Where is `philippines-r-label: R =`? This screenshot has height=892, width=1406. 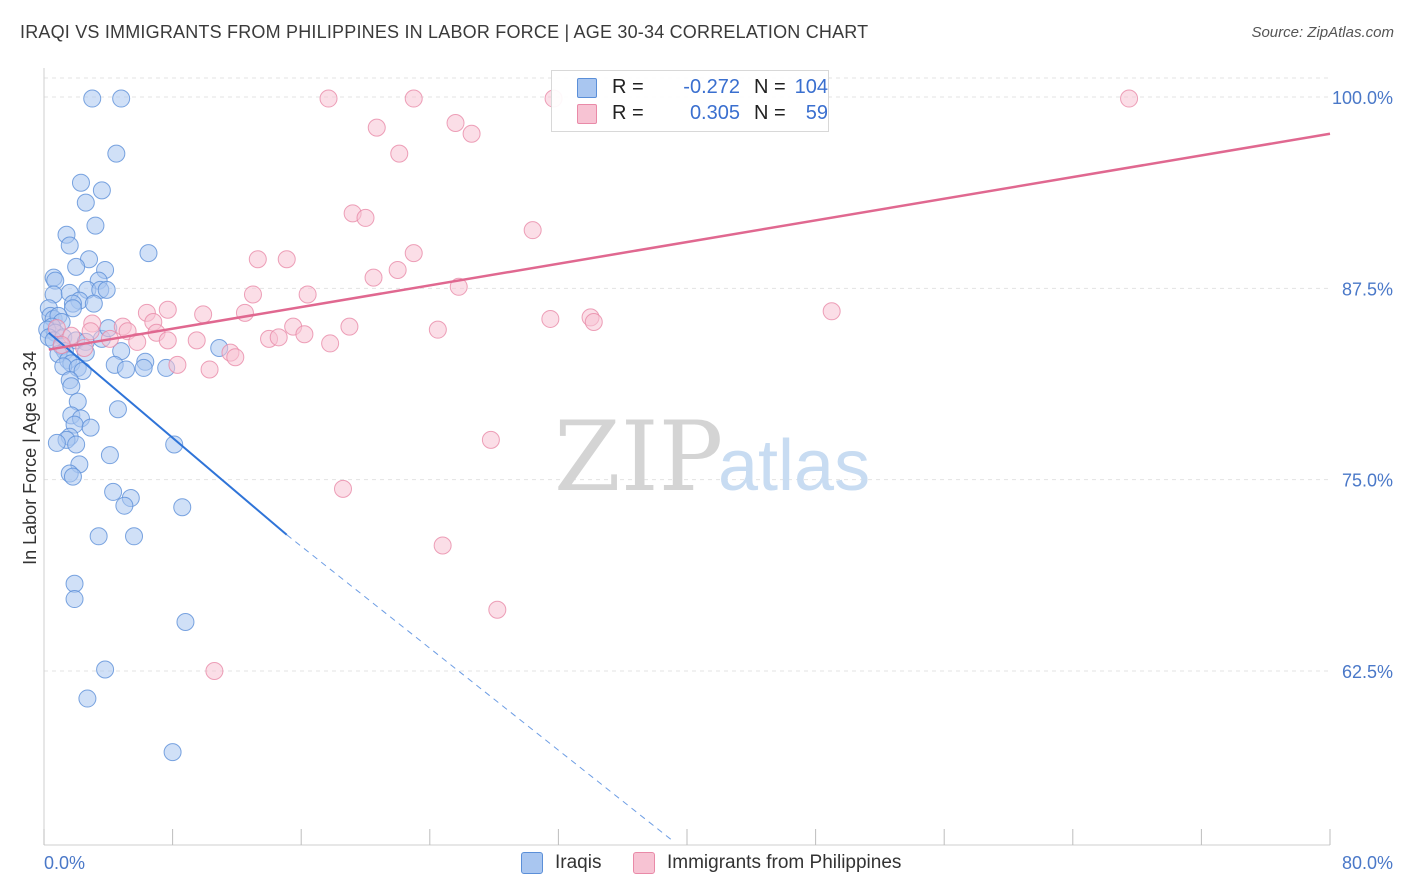 philippines-r-label: R = is located at coordinates (628, 112).